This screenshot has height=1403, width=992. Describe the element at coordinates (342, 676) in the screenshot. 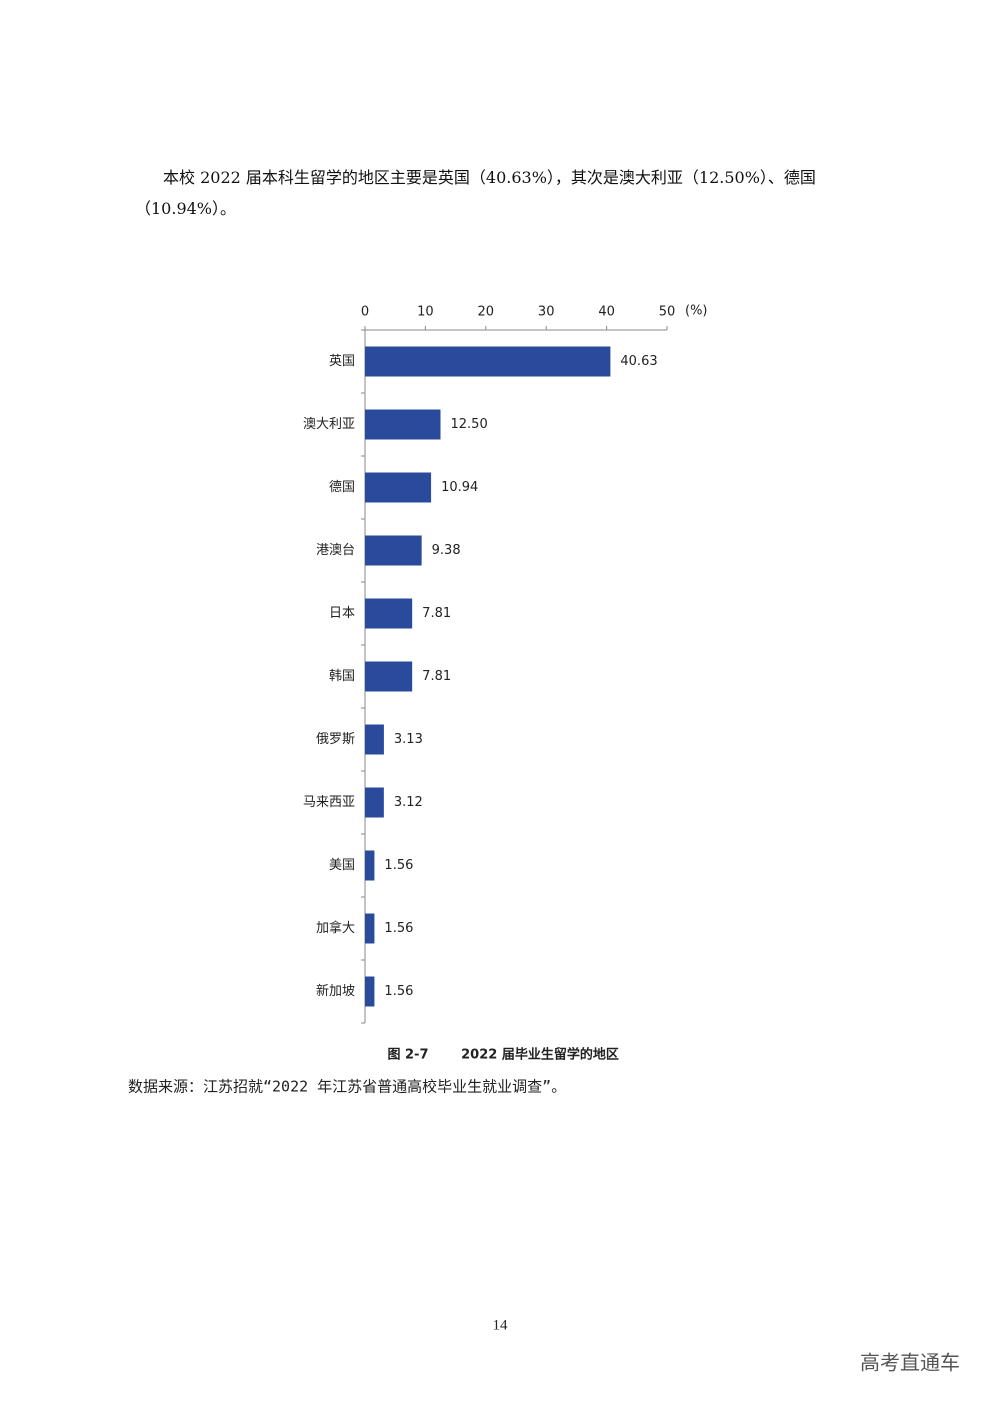

I see `y-tick-label: 韩国` at that location.